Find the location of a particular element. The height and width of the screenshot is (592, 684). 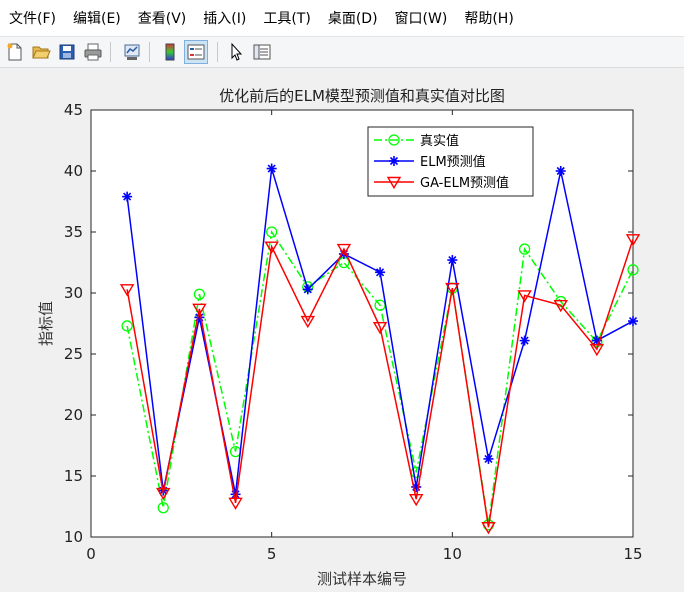

legend-label: 真实值 is located at coordinates (439, 141).